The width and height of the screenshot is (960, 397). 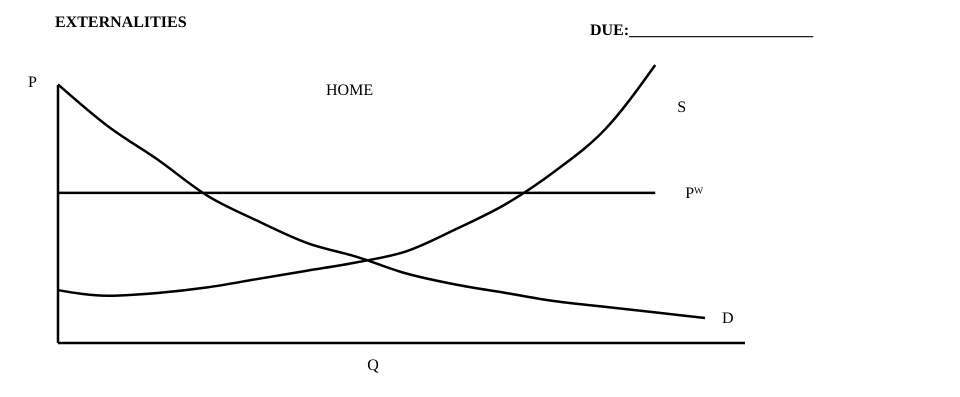 What do you see at coordinates (702, 30) in the screenshot?
I see `text: DUE:_______________________` at bounding box center [702, 30].